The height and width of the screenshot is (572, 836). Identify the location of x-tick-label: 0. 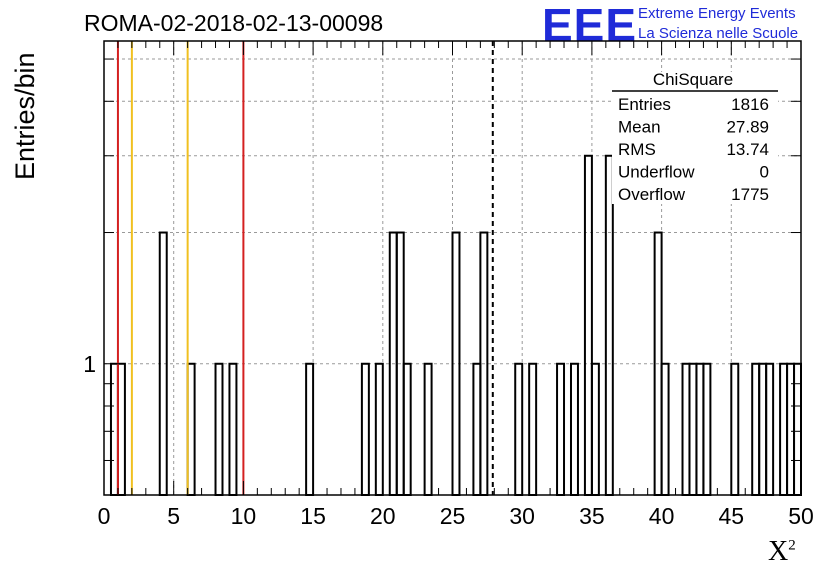
(104, 516).